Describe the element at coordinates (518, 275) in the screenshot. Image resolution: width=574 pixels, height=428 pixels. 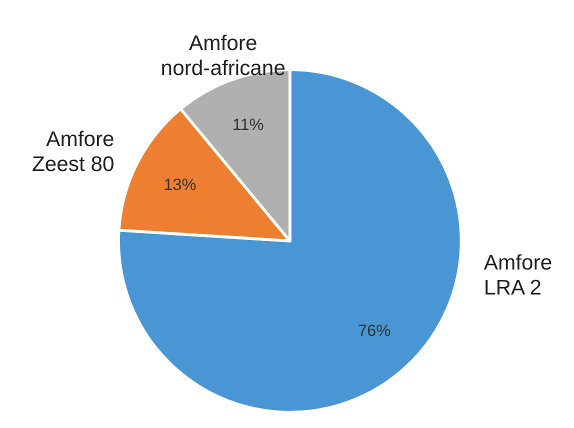
I see `slice-label: Amfore LRA 2` at that location.